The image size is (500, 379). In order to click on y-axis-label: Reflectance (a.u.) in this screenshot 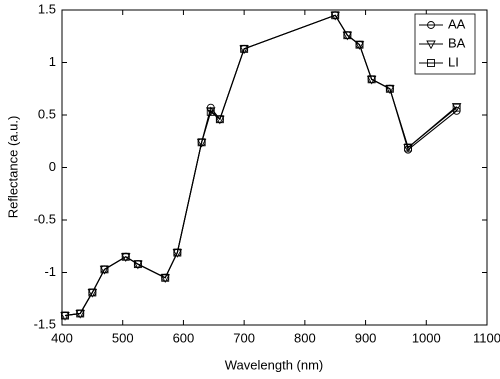, I will do `click(12, 167)`.